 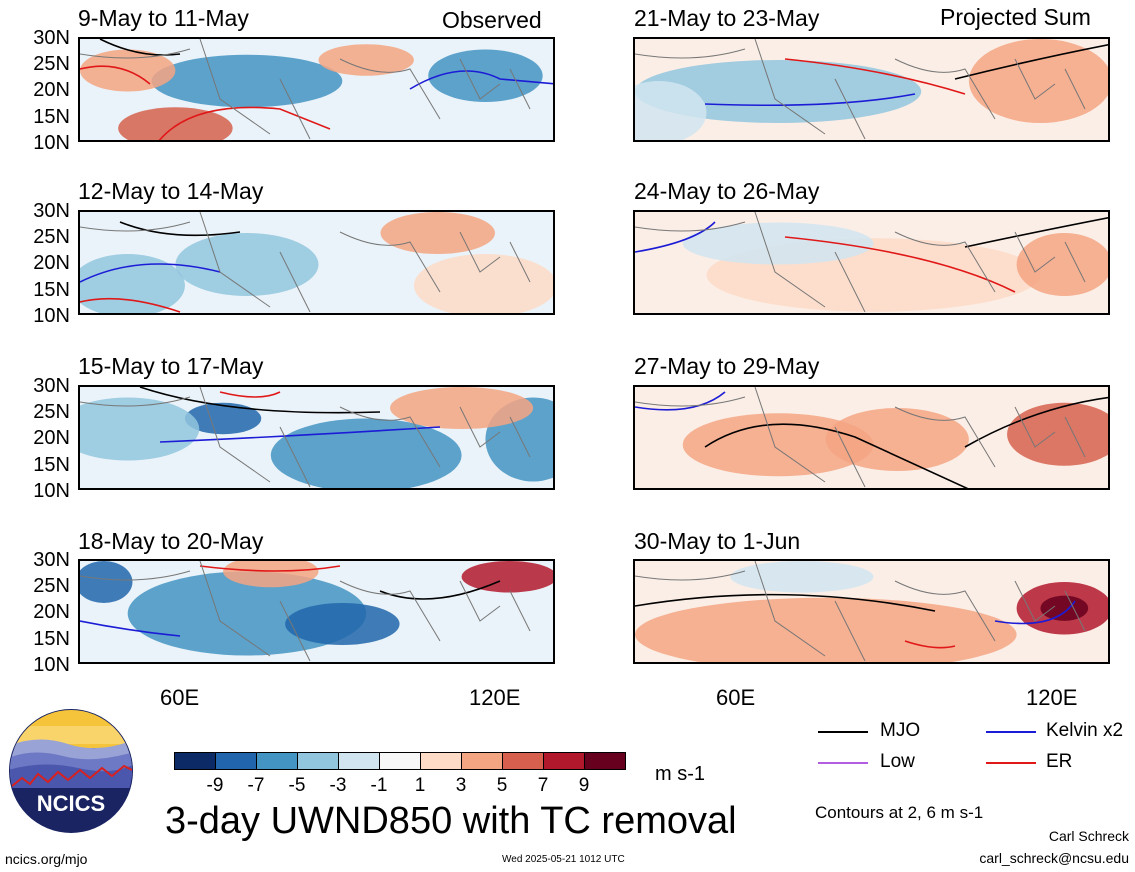 I want to click on footer-email: carl_schreck@ncsu.edu, so click(x=1054, y=858).